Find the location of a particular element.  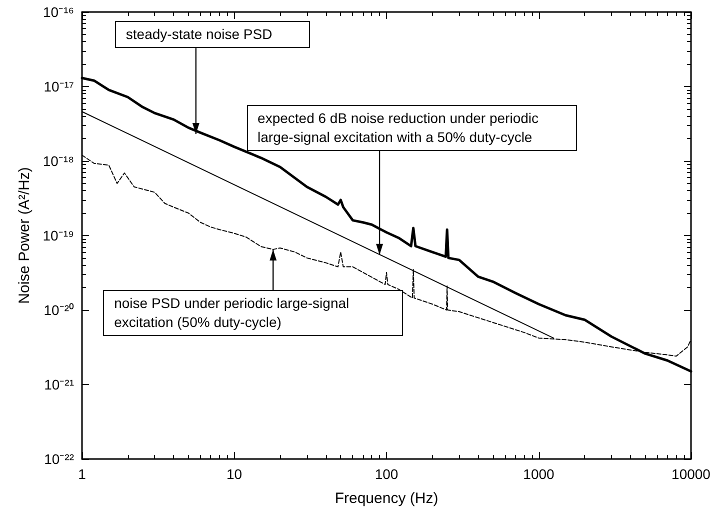

y-tick-label: 10⁻²¹ is located at coordinates (59, 384).